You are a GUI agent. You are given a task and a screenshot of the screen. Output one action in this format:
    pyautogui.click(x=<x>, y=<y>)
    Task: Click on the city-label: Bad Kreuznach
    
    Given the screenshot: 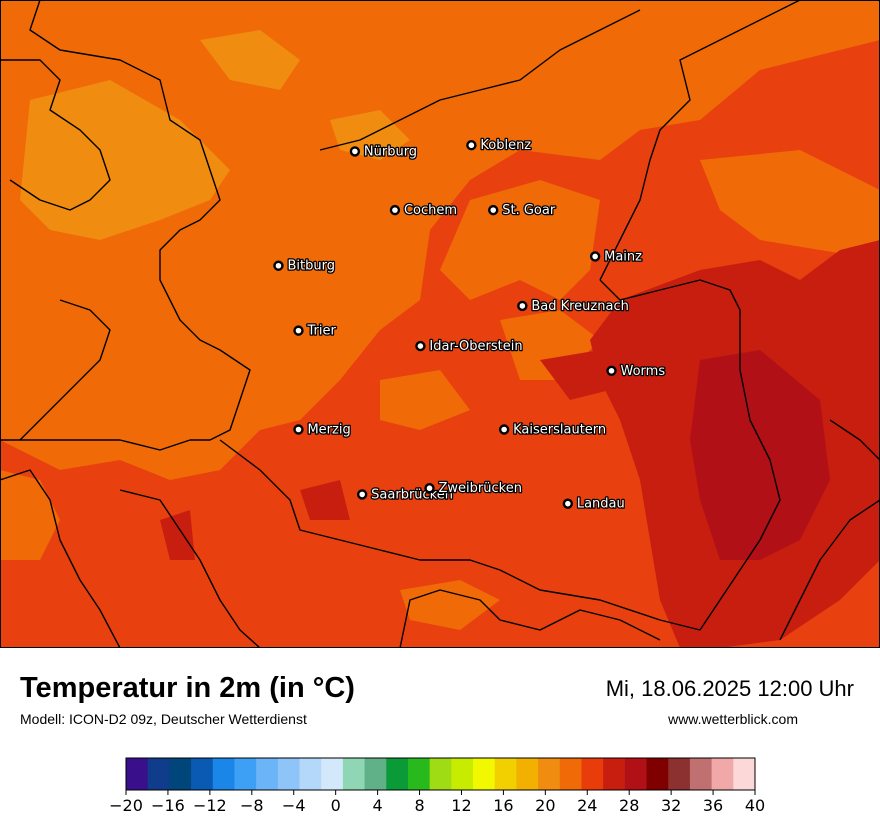 What is the action you would take?
    pyautogui.click(x=580, y=306)
    